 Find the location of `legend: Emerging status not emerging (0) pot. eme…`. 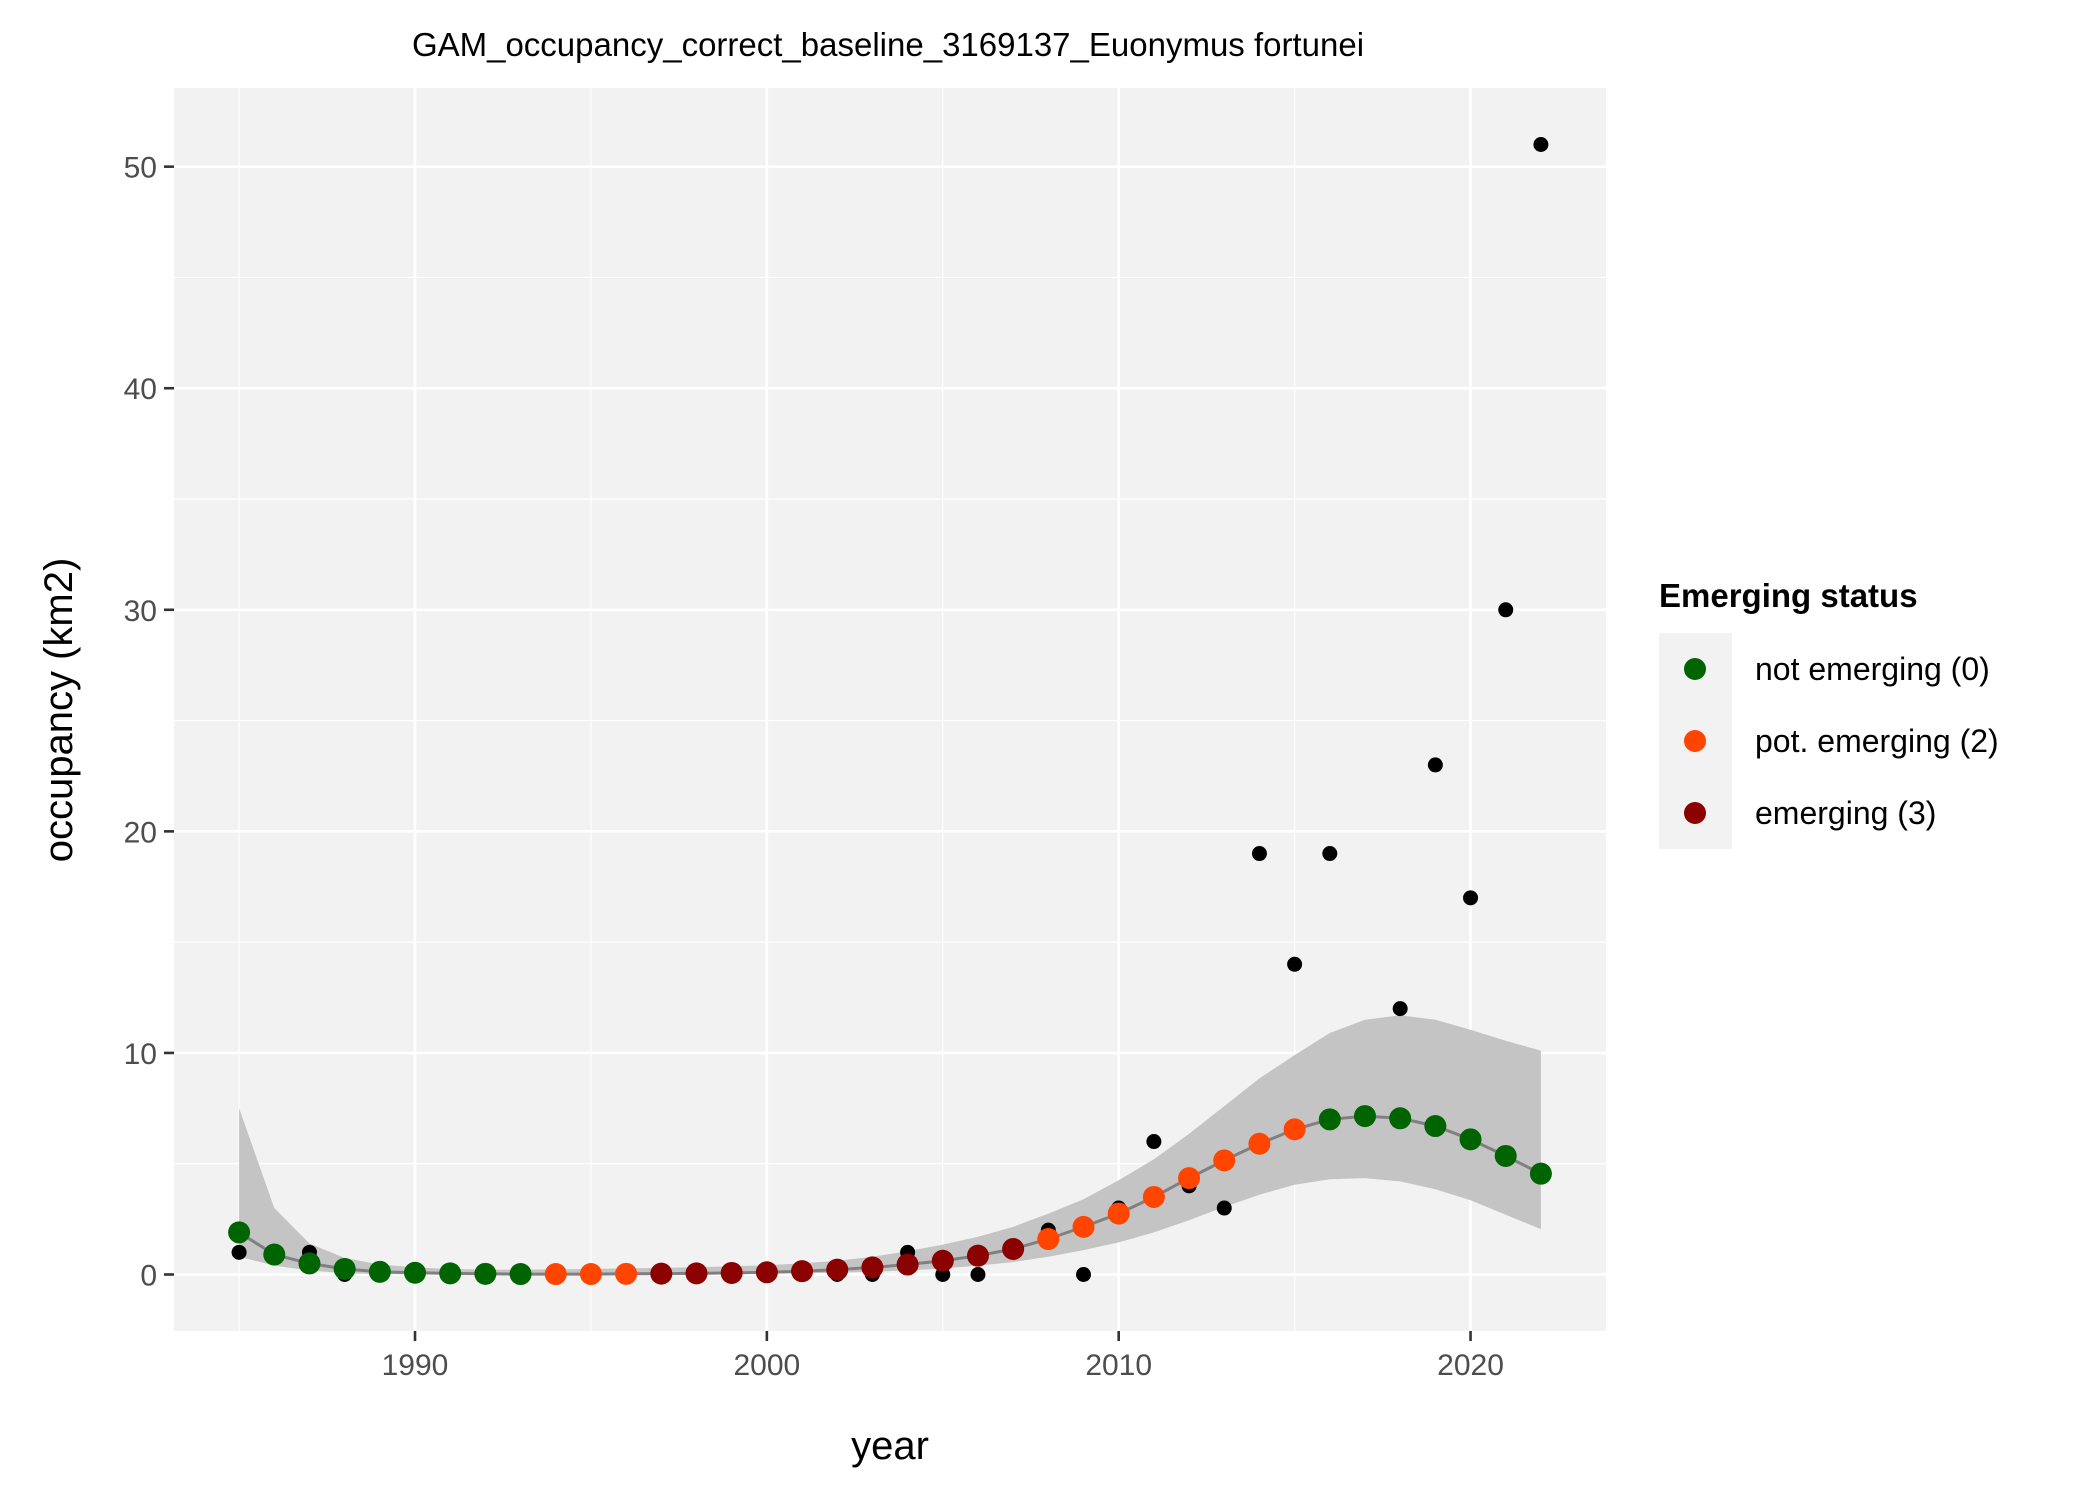

legend: Emerging status not emerging (0) pot. eme… is located at coordinates (1829, 713).